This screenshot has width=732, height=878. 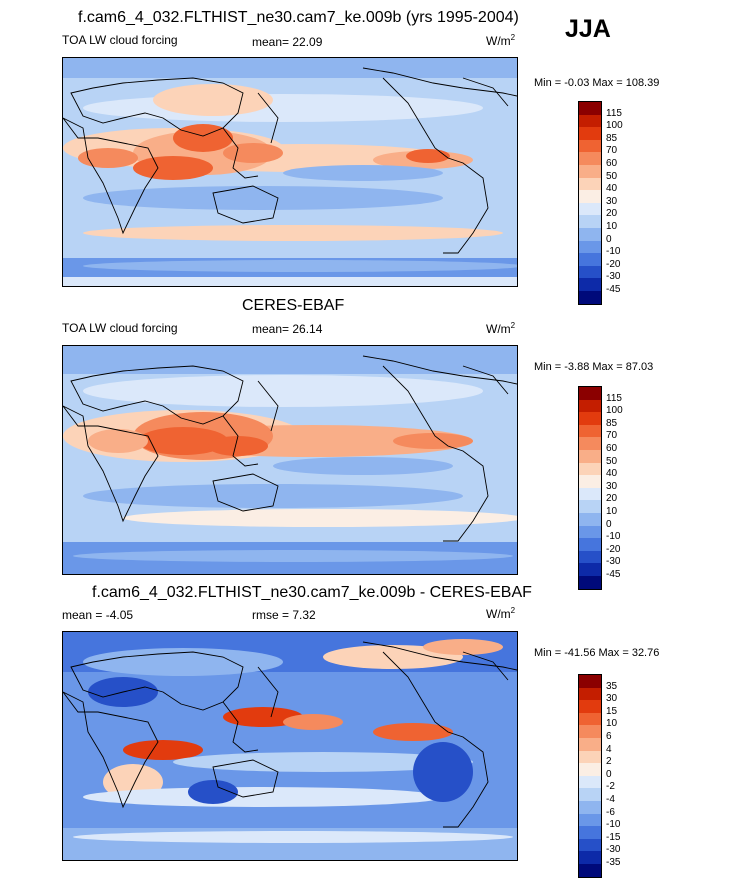 I want to click on panel1-mean-label: mean= 22.09, so click(x=287, y=42).